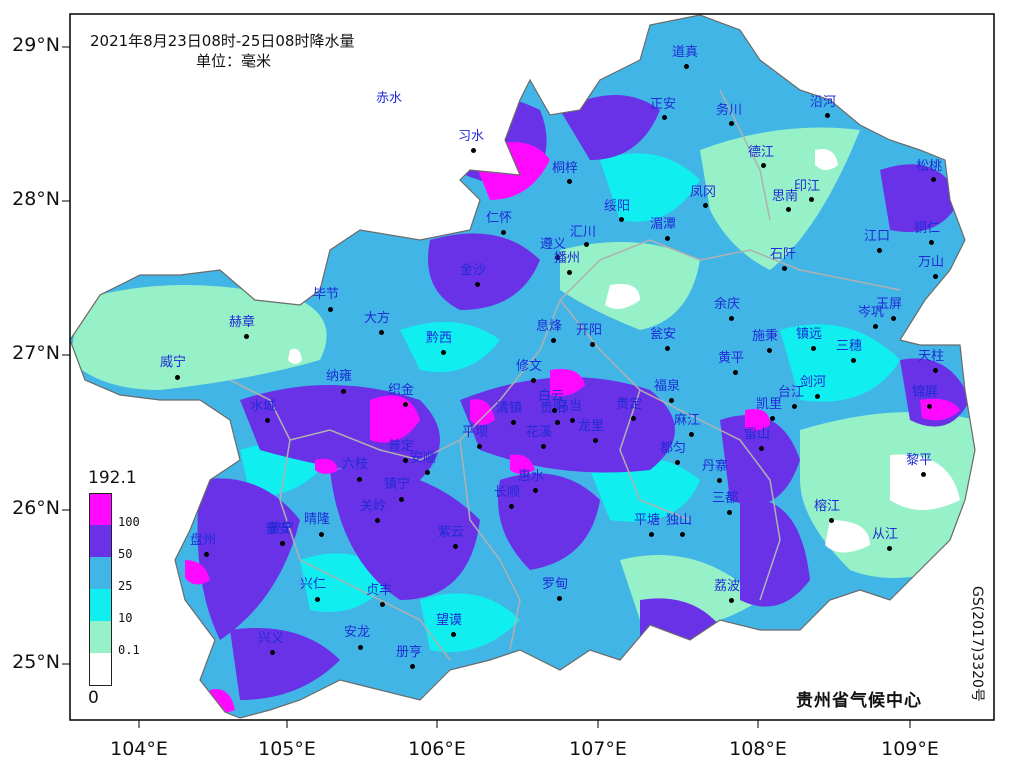 This screenshot has height=766, width=1024. Describe the element at coordinates (783, 254) in the screenshot. I see `city-label: 石阡` at that location.